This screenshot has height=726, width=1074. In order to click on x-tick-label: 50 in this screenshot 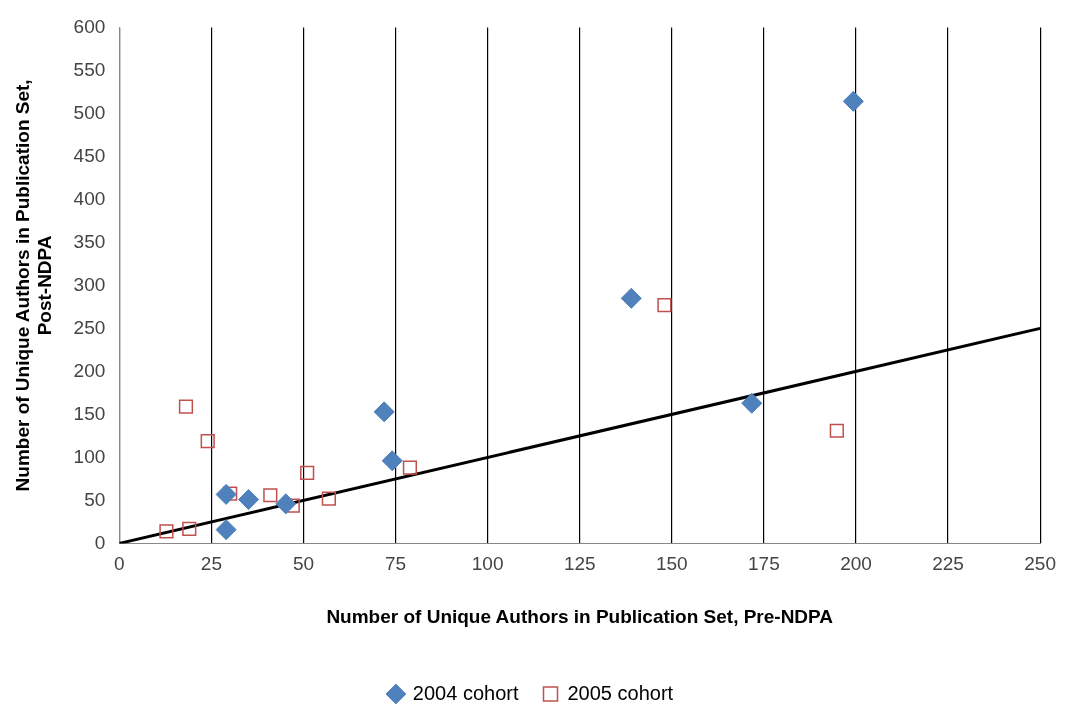, I will do `click(303, 564)`.